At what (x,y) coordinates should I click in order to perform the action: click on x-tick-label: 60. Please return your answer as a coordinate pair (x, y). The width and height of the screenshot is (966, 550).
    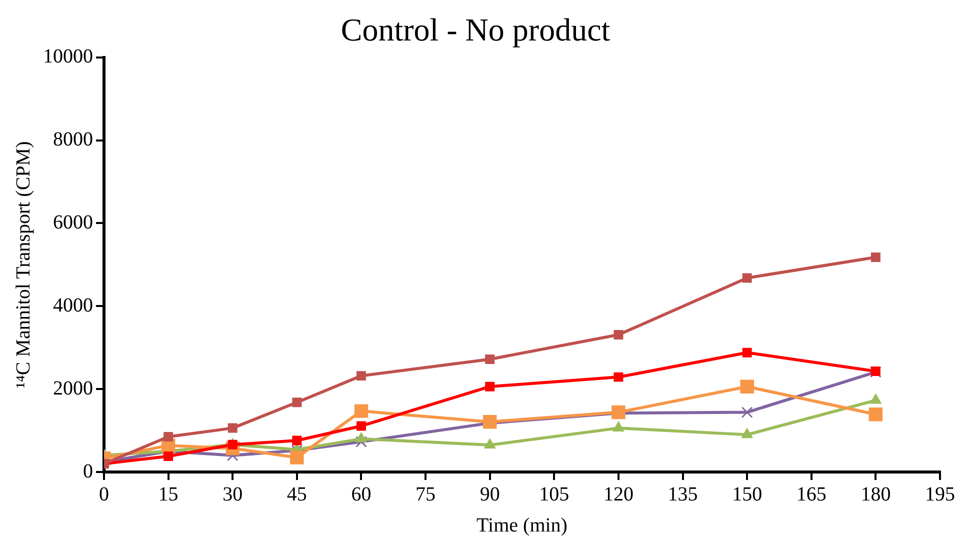
    Looking at the image, I should click on (361, 494).